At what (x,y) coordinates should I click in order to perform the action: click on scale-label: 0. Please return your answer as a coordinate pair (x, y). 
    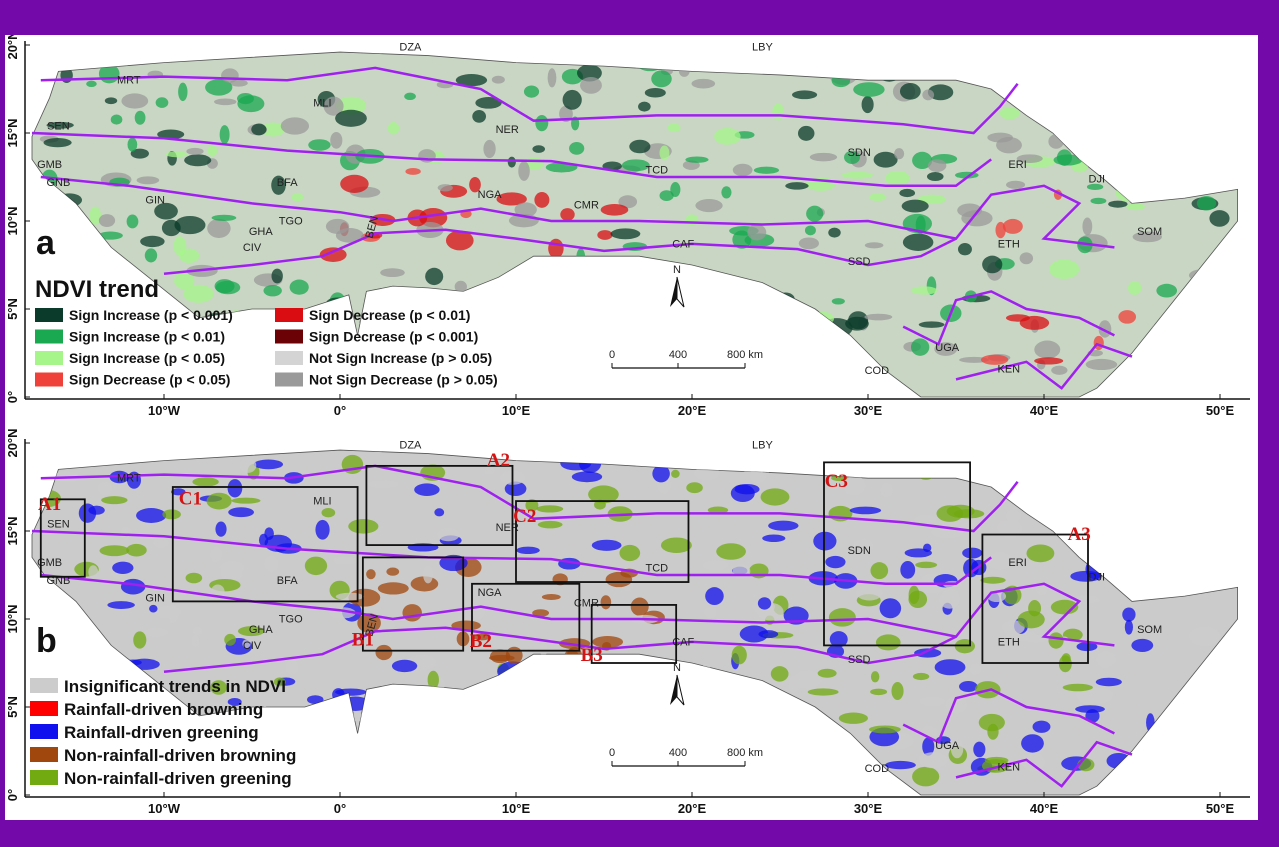
    Looking at the image, I should click on (612, 355).